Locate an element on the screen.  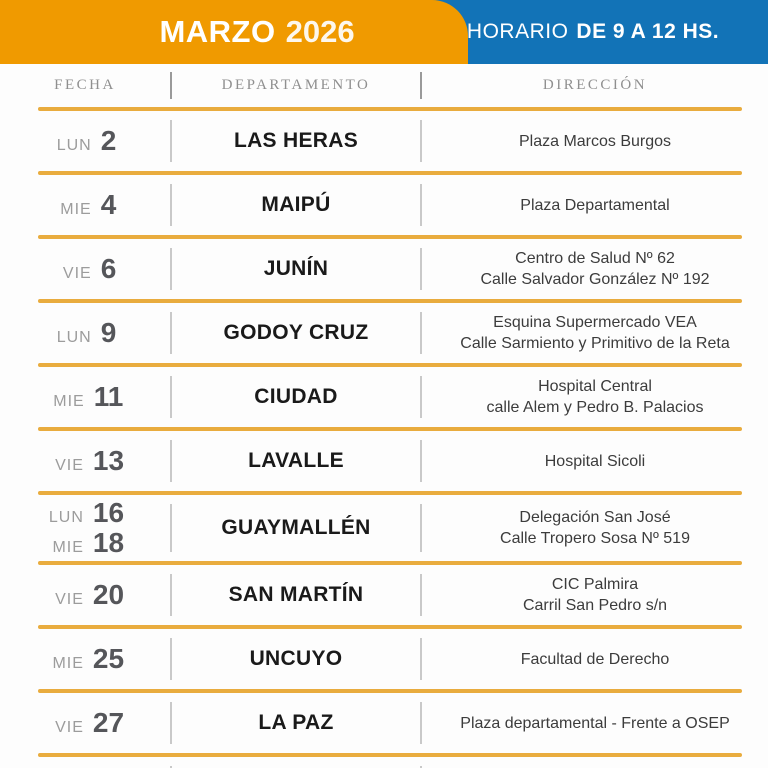
date-cell: LUN 2 is located at coordinates (85, 140).